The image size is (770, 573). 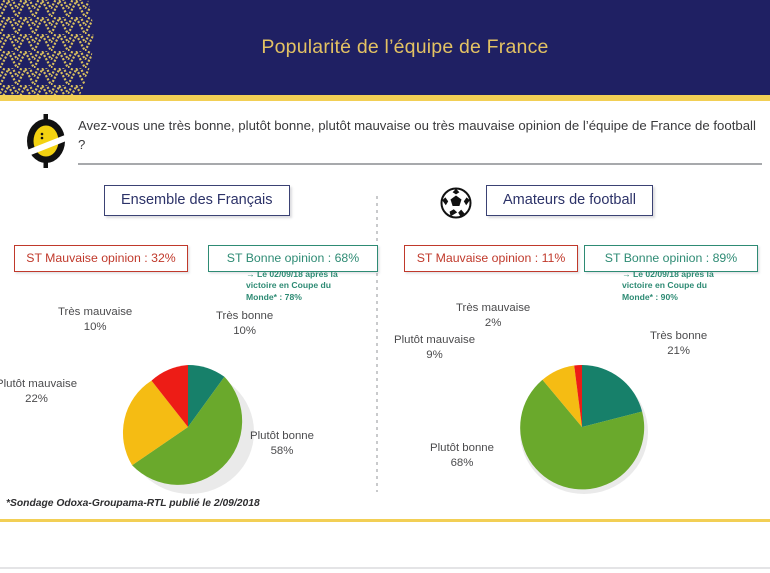 What do you see at coordinates (462, 456) in the screenshot?
I see `pie-label-plutot-bonne-right: Plutôt bonne 68%` at bounding box center [462, 456].